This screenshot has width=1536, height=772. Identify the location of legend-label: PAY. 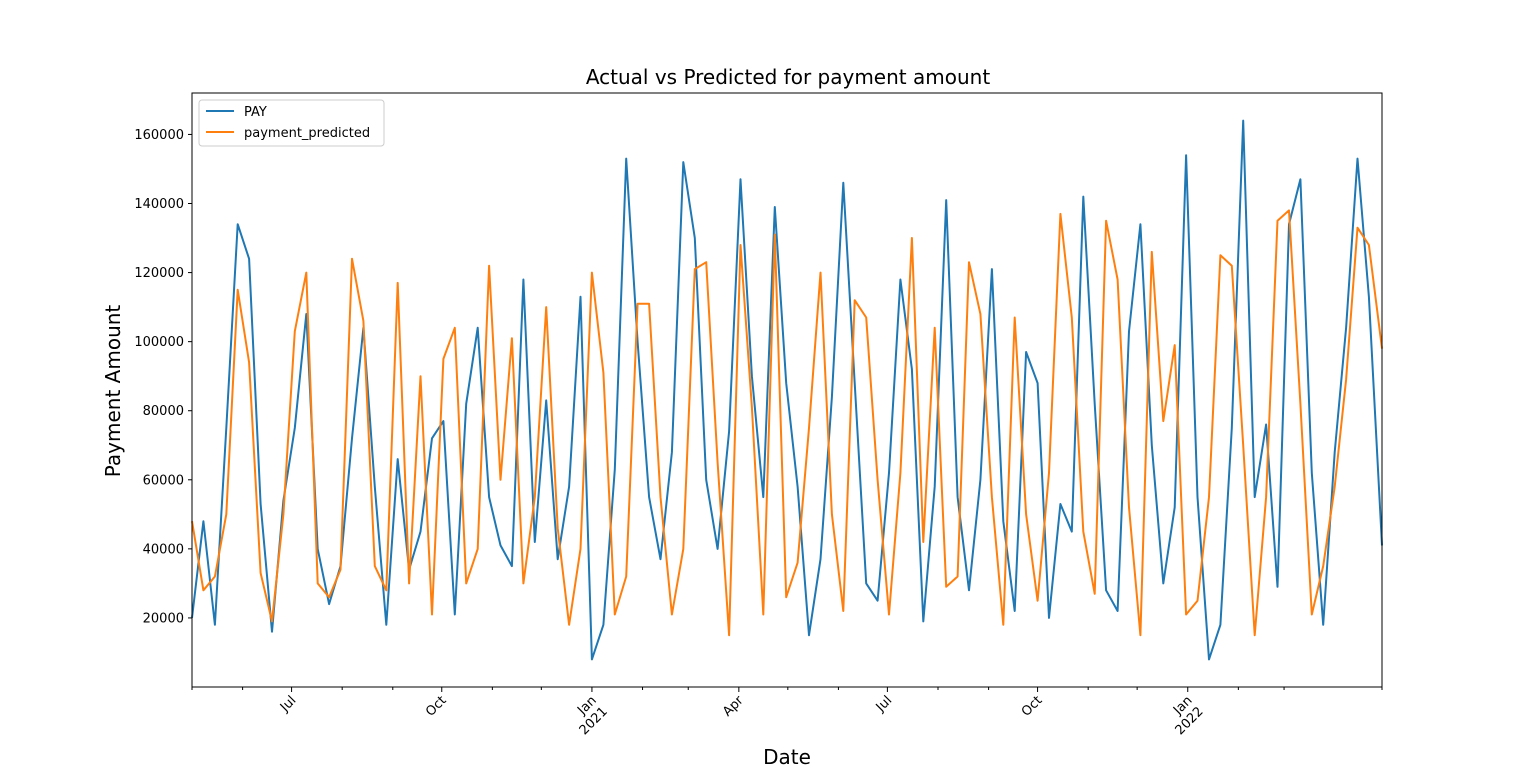
(255, 112).